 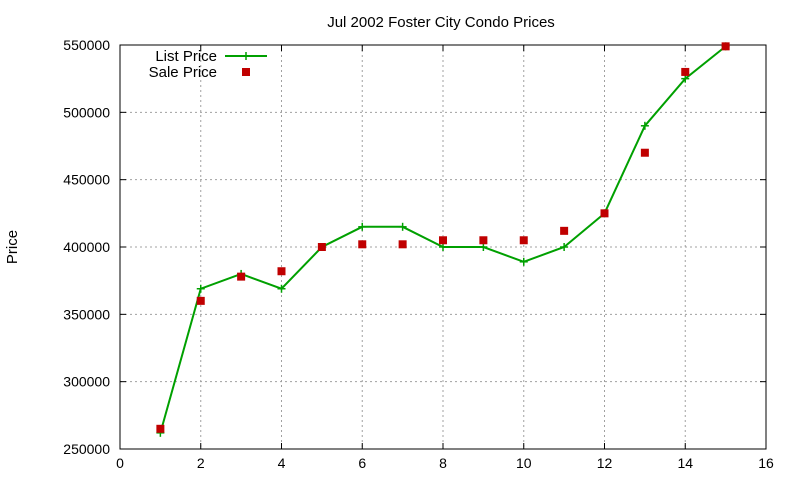 I want to click on y-tick-label: 450000, so click(x=86, y=180).